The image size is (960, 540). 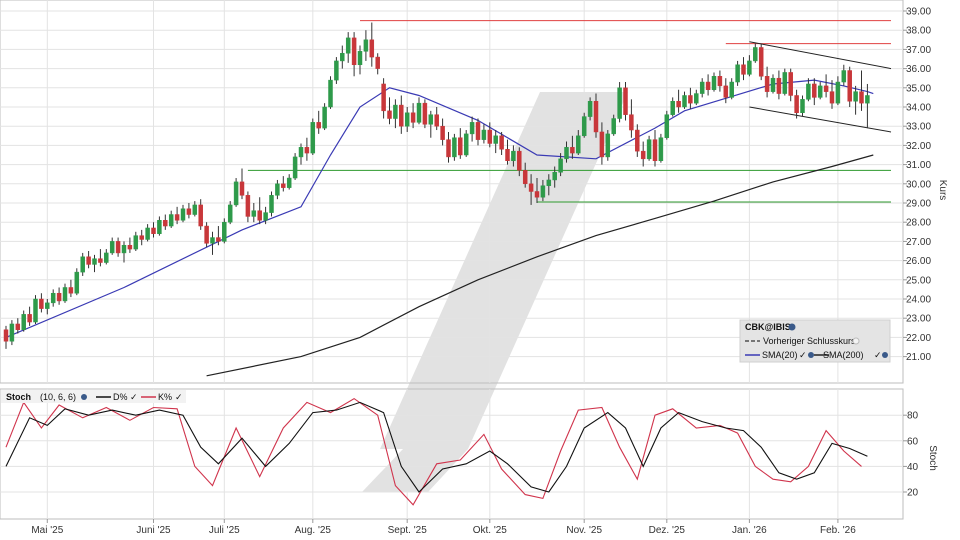 What do you see at coordinates (179, 397) in the screenshot?
I see `stoch-k-check-icon: ✓` at bounding box center [179, 397].